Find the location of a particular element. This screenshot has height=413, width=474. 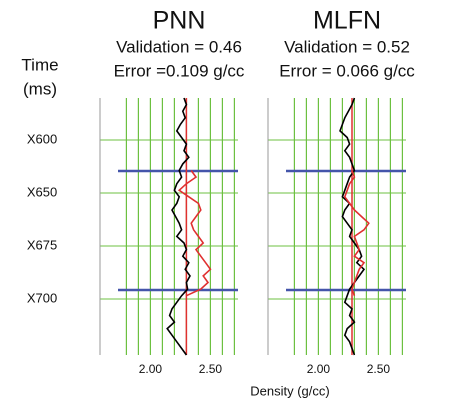

chart-subtitle: Validation = 0.46 is located at coordinates (179, 46).